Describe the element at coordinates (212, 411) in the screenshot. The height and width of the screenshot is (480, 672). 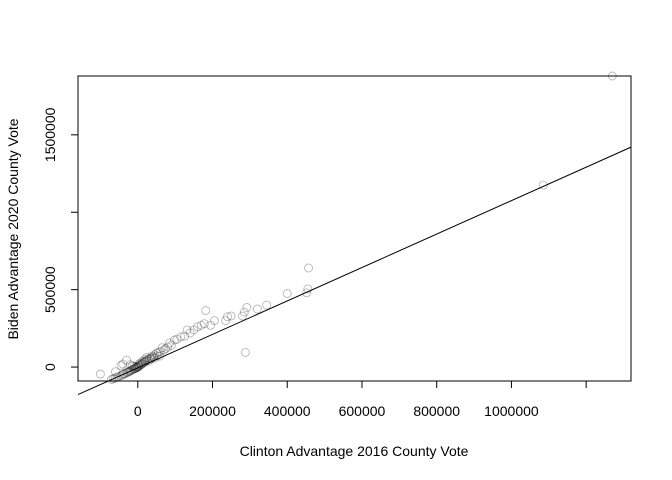
I see `x-tick-label: 200000` at that location.